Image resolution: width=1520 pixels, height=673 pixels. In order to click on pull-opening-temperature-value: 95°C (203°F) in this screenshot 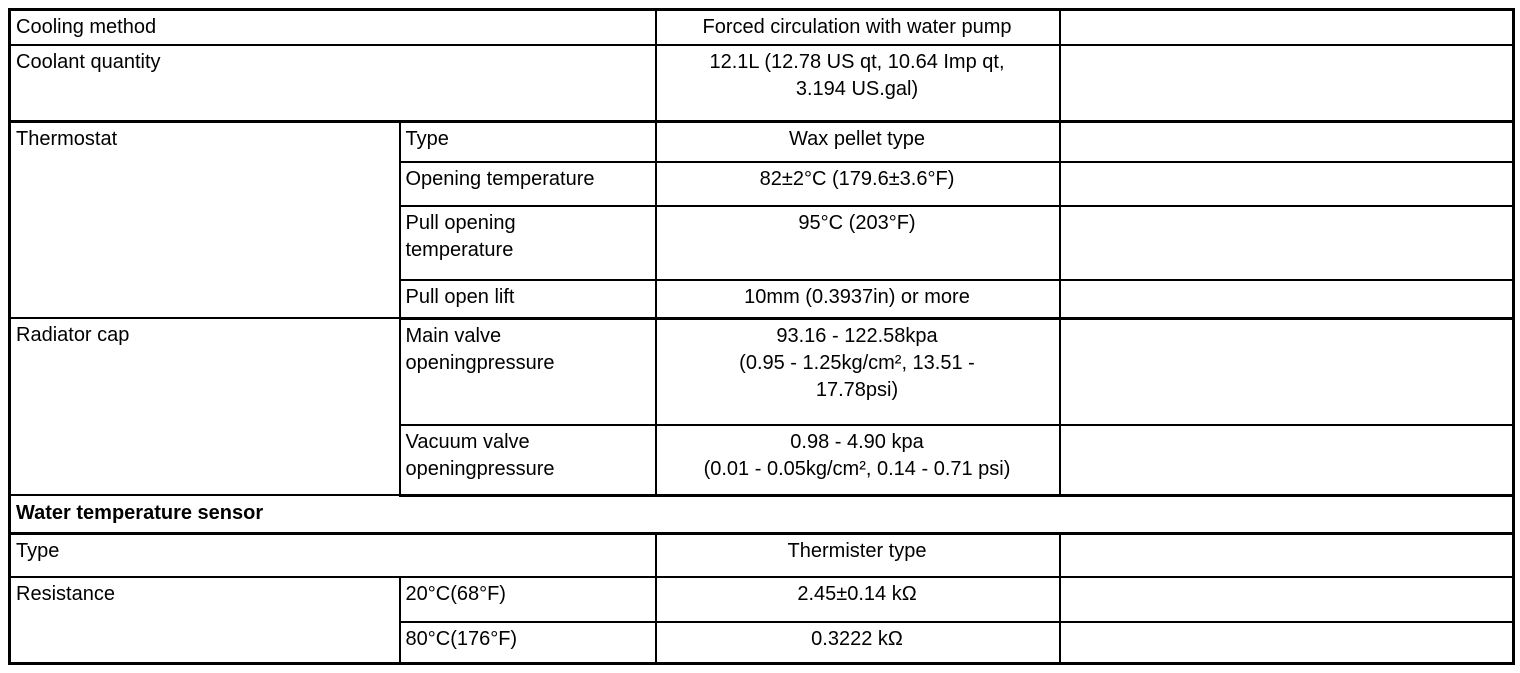, I will do `click(857, 243)`.